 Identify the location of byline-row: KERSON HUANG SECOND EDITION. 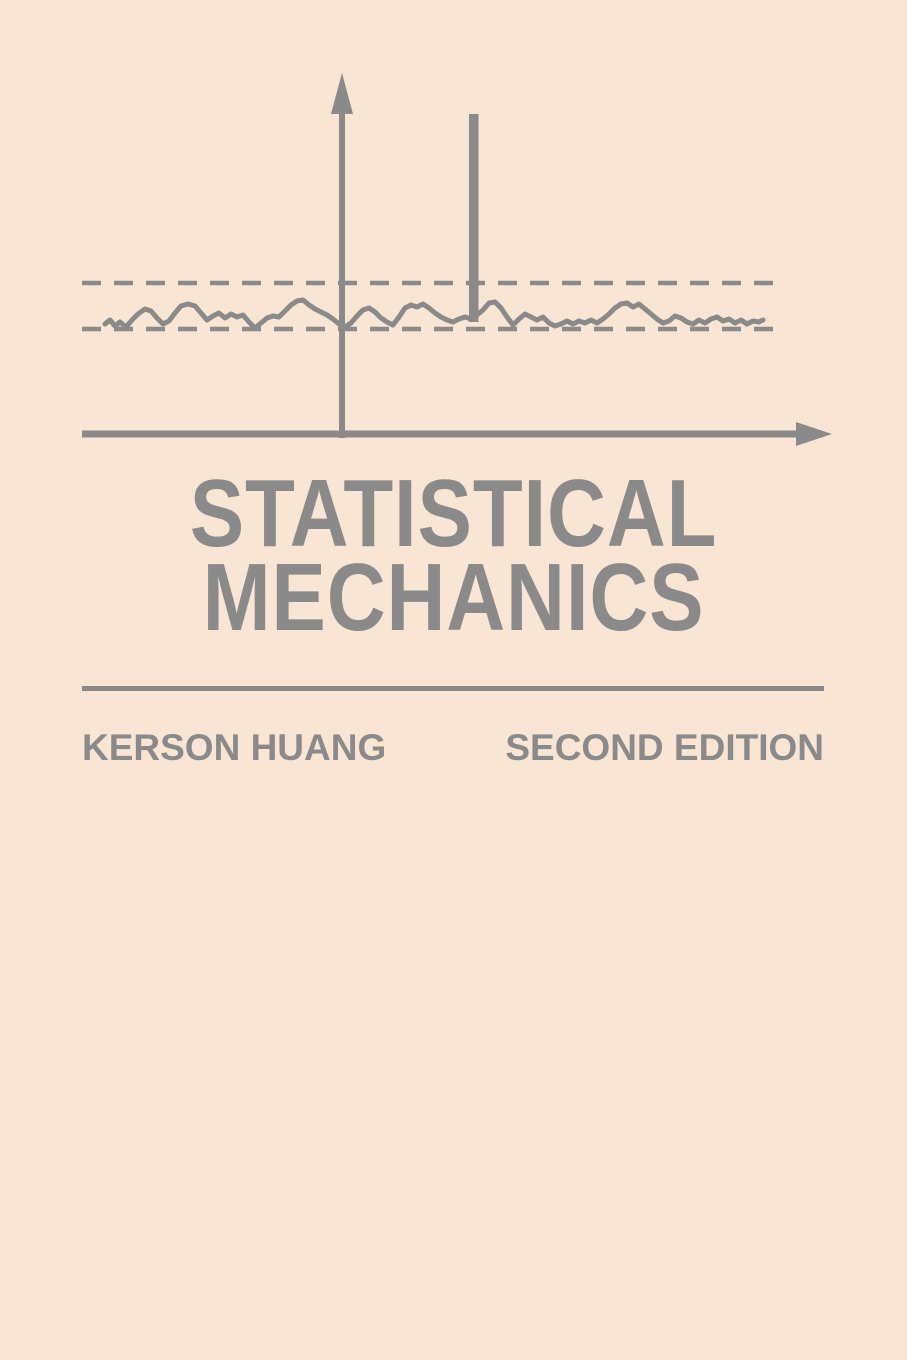
(453, 748).